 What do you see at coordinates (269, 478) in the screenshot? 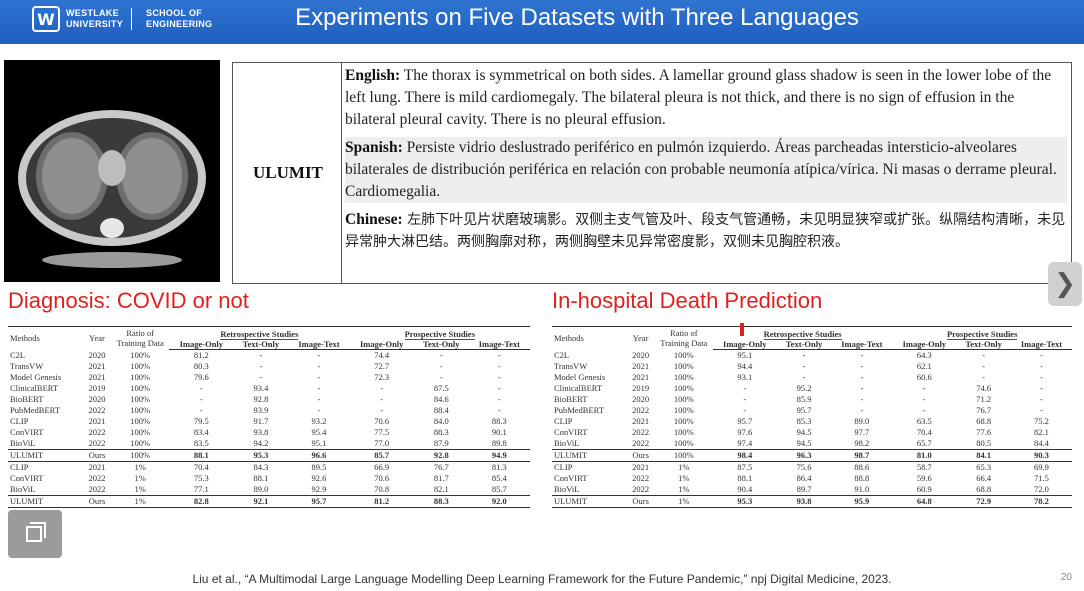
I see `table-row: ConVIRT 2022 1% 75.3 88.1 92.6 70.6 81.7 85.4` at bounding box center [269, 478].